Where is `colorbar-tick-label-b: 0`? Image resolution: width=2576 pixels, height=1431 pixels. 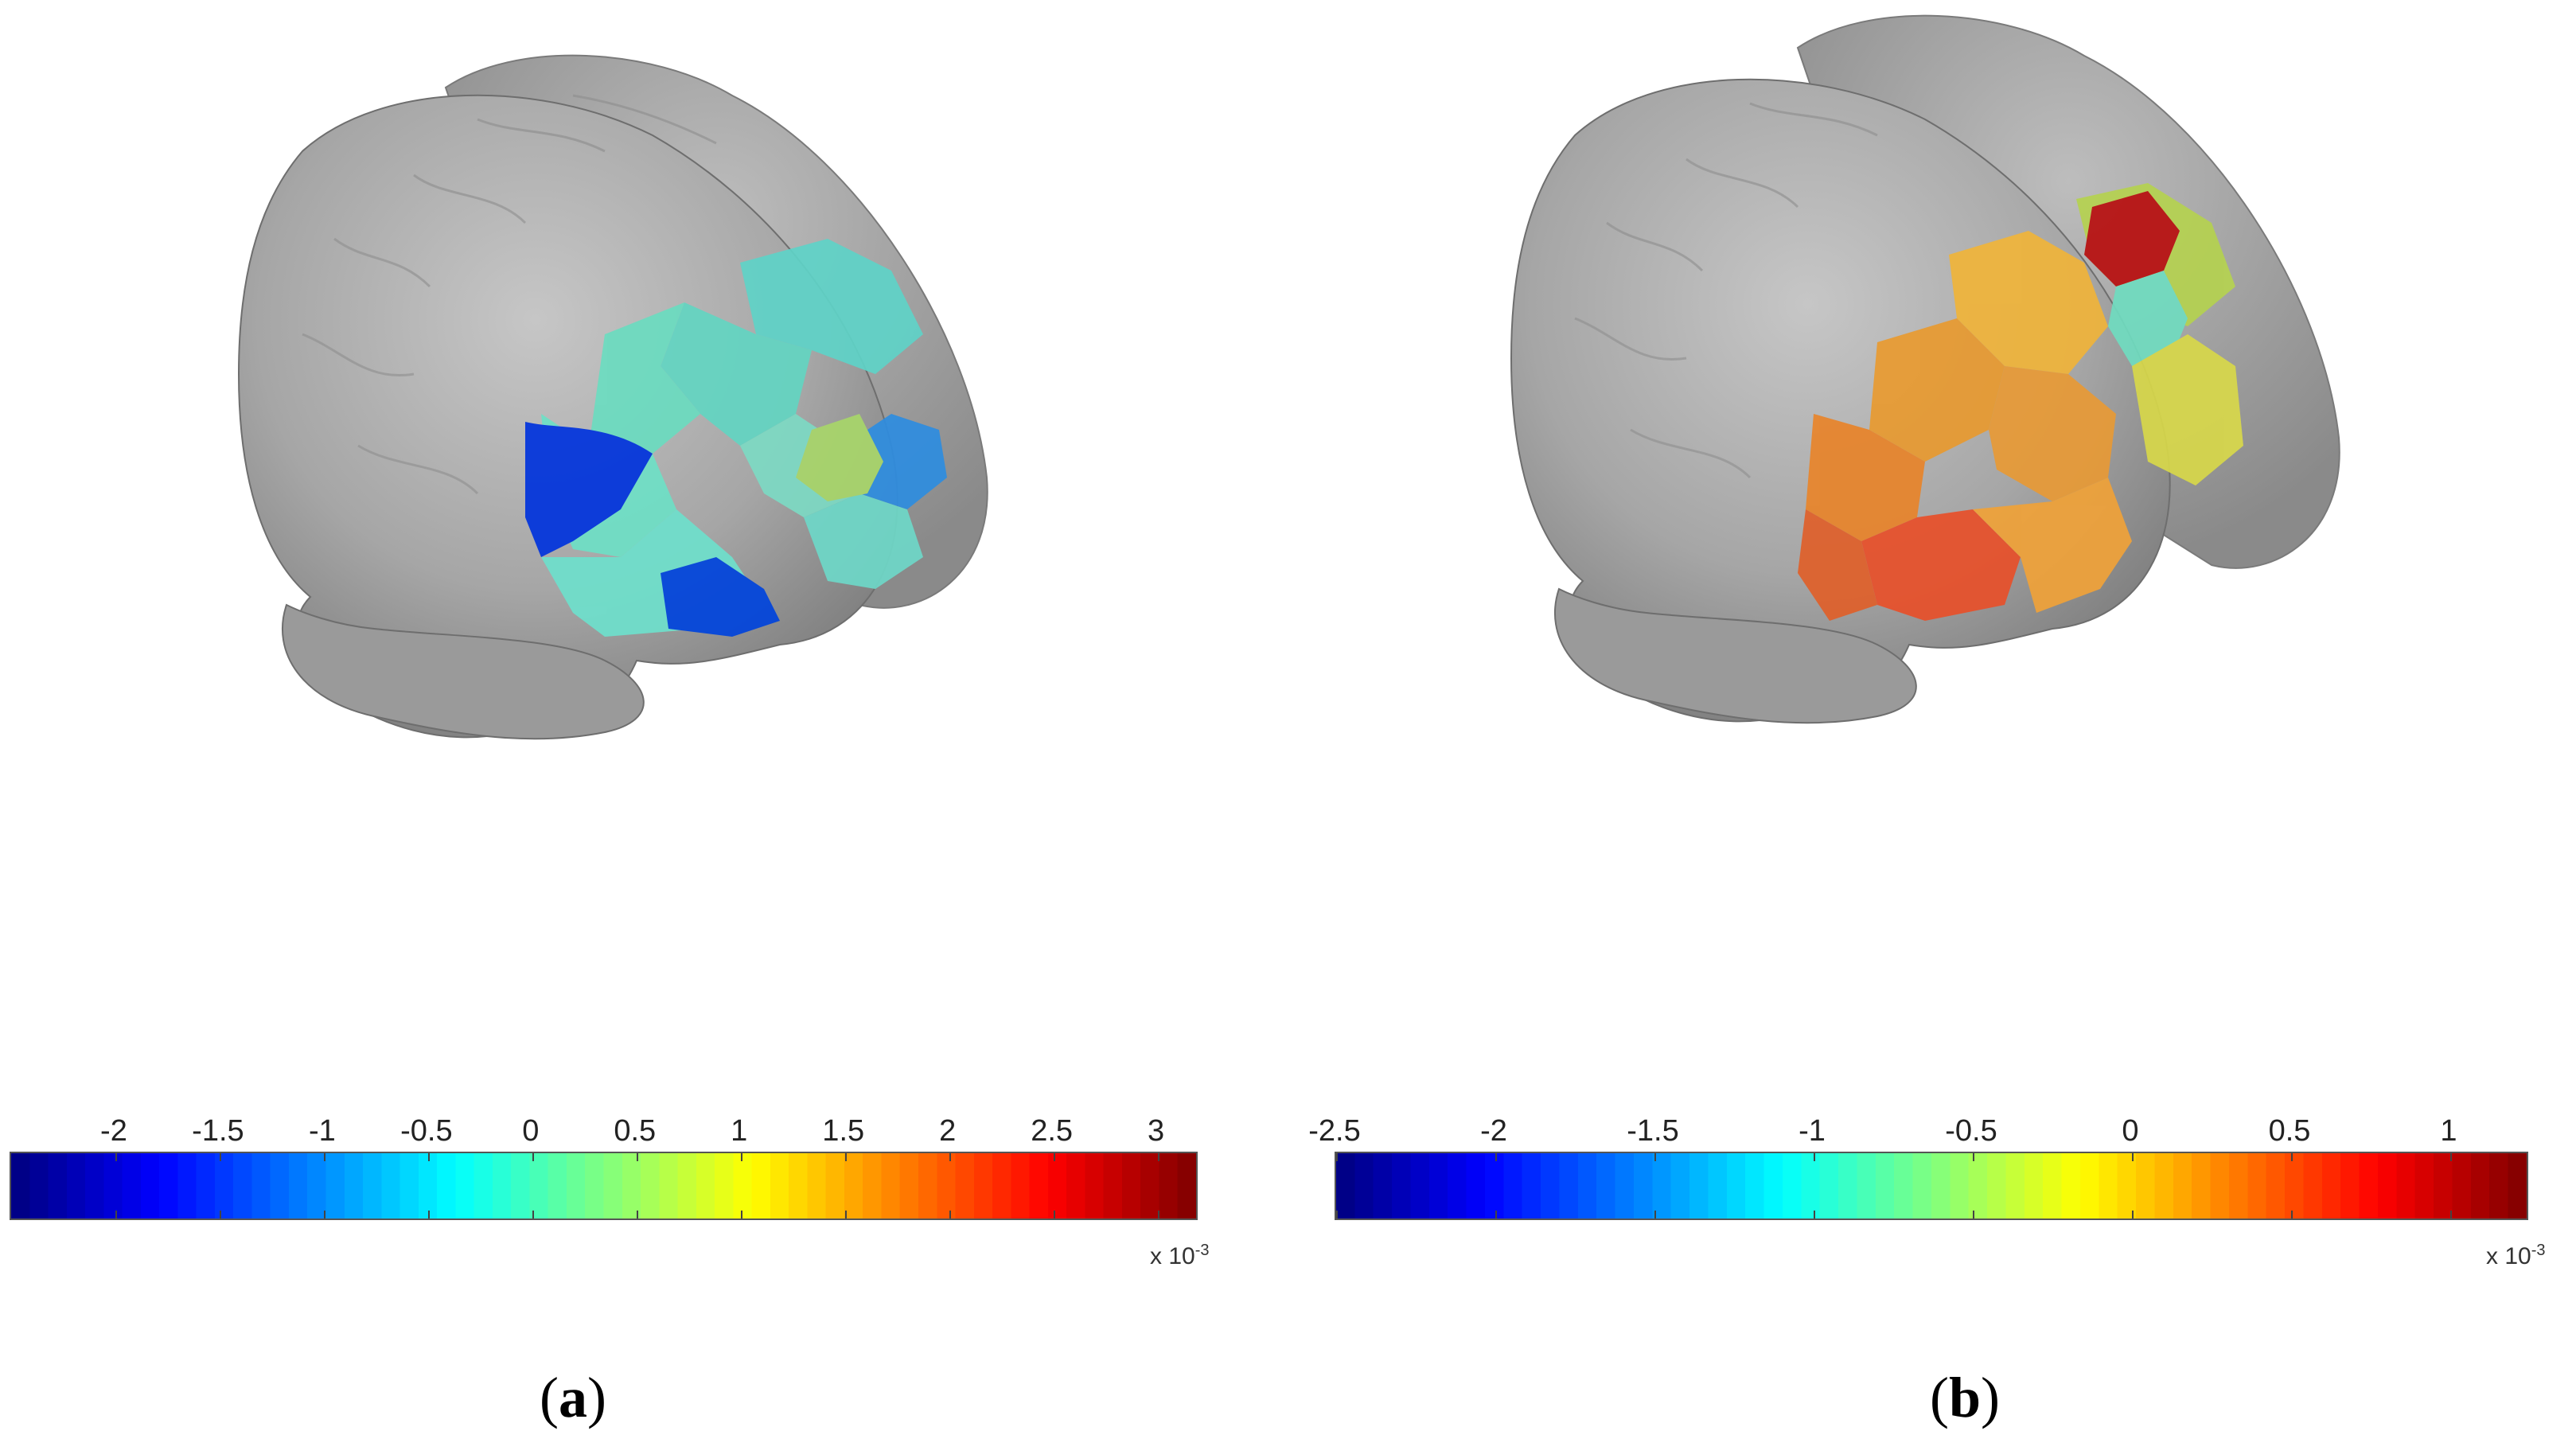
colorbar-tick-label-b: 0 is located at coordinates (2130, 1131).